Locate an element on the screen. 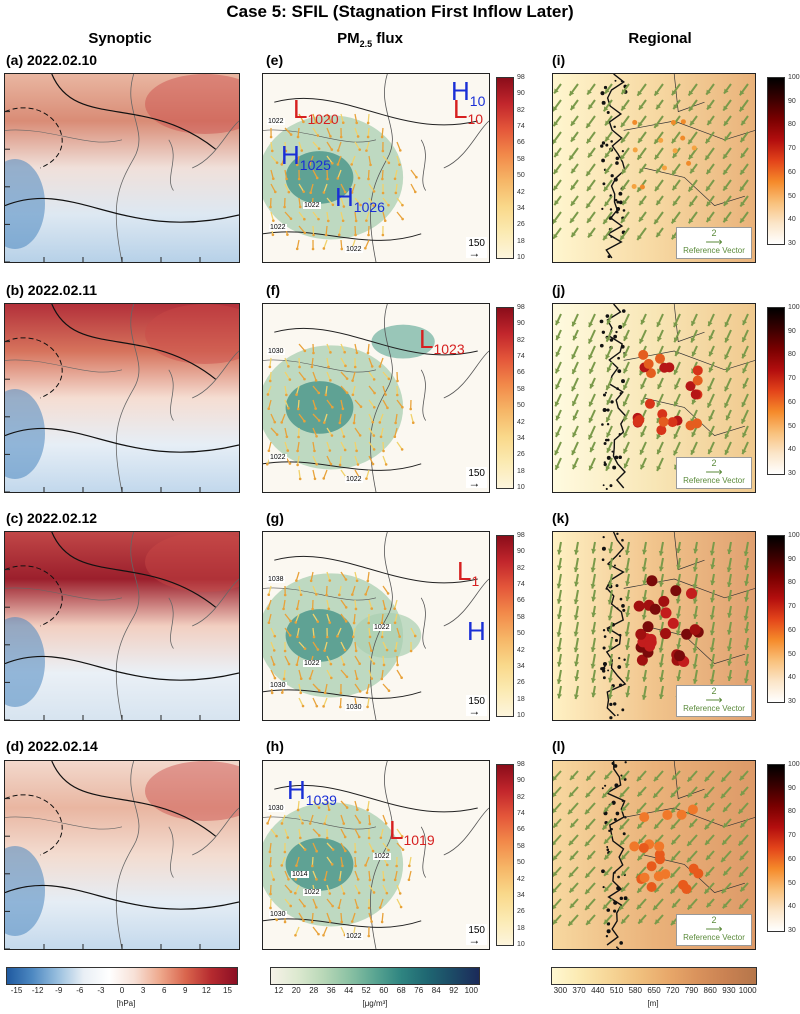  flux-vertical-colorbar-ticks: 98 90 82 74 66 58 50 42 34 26 18 10 is located at coordinates (527, 854).